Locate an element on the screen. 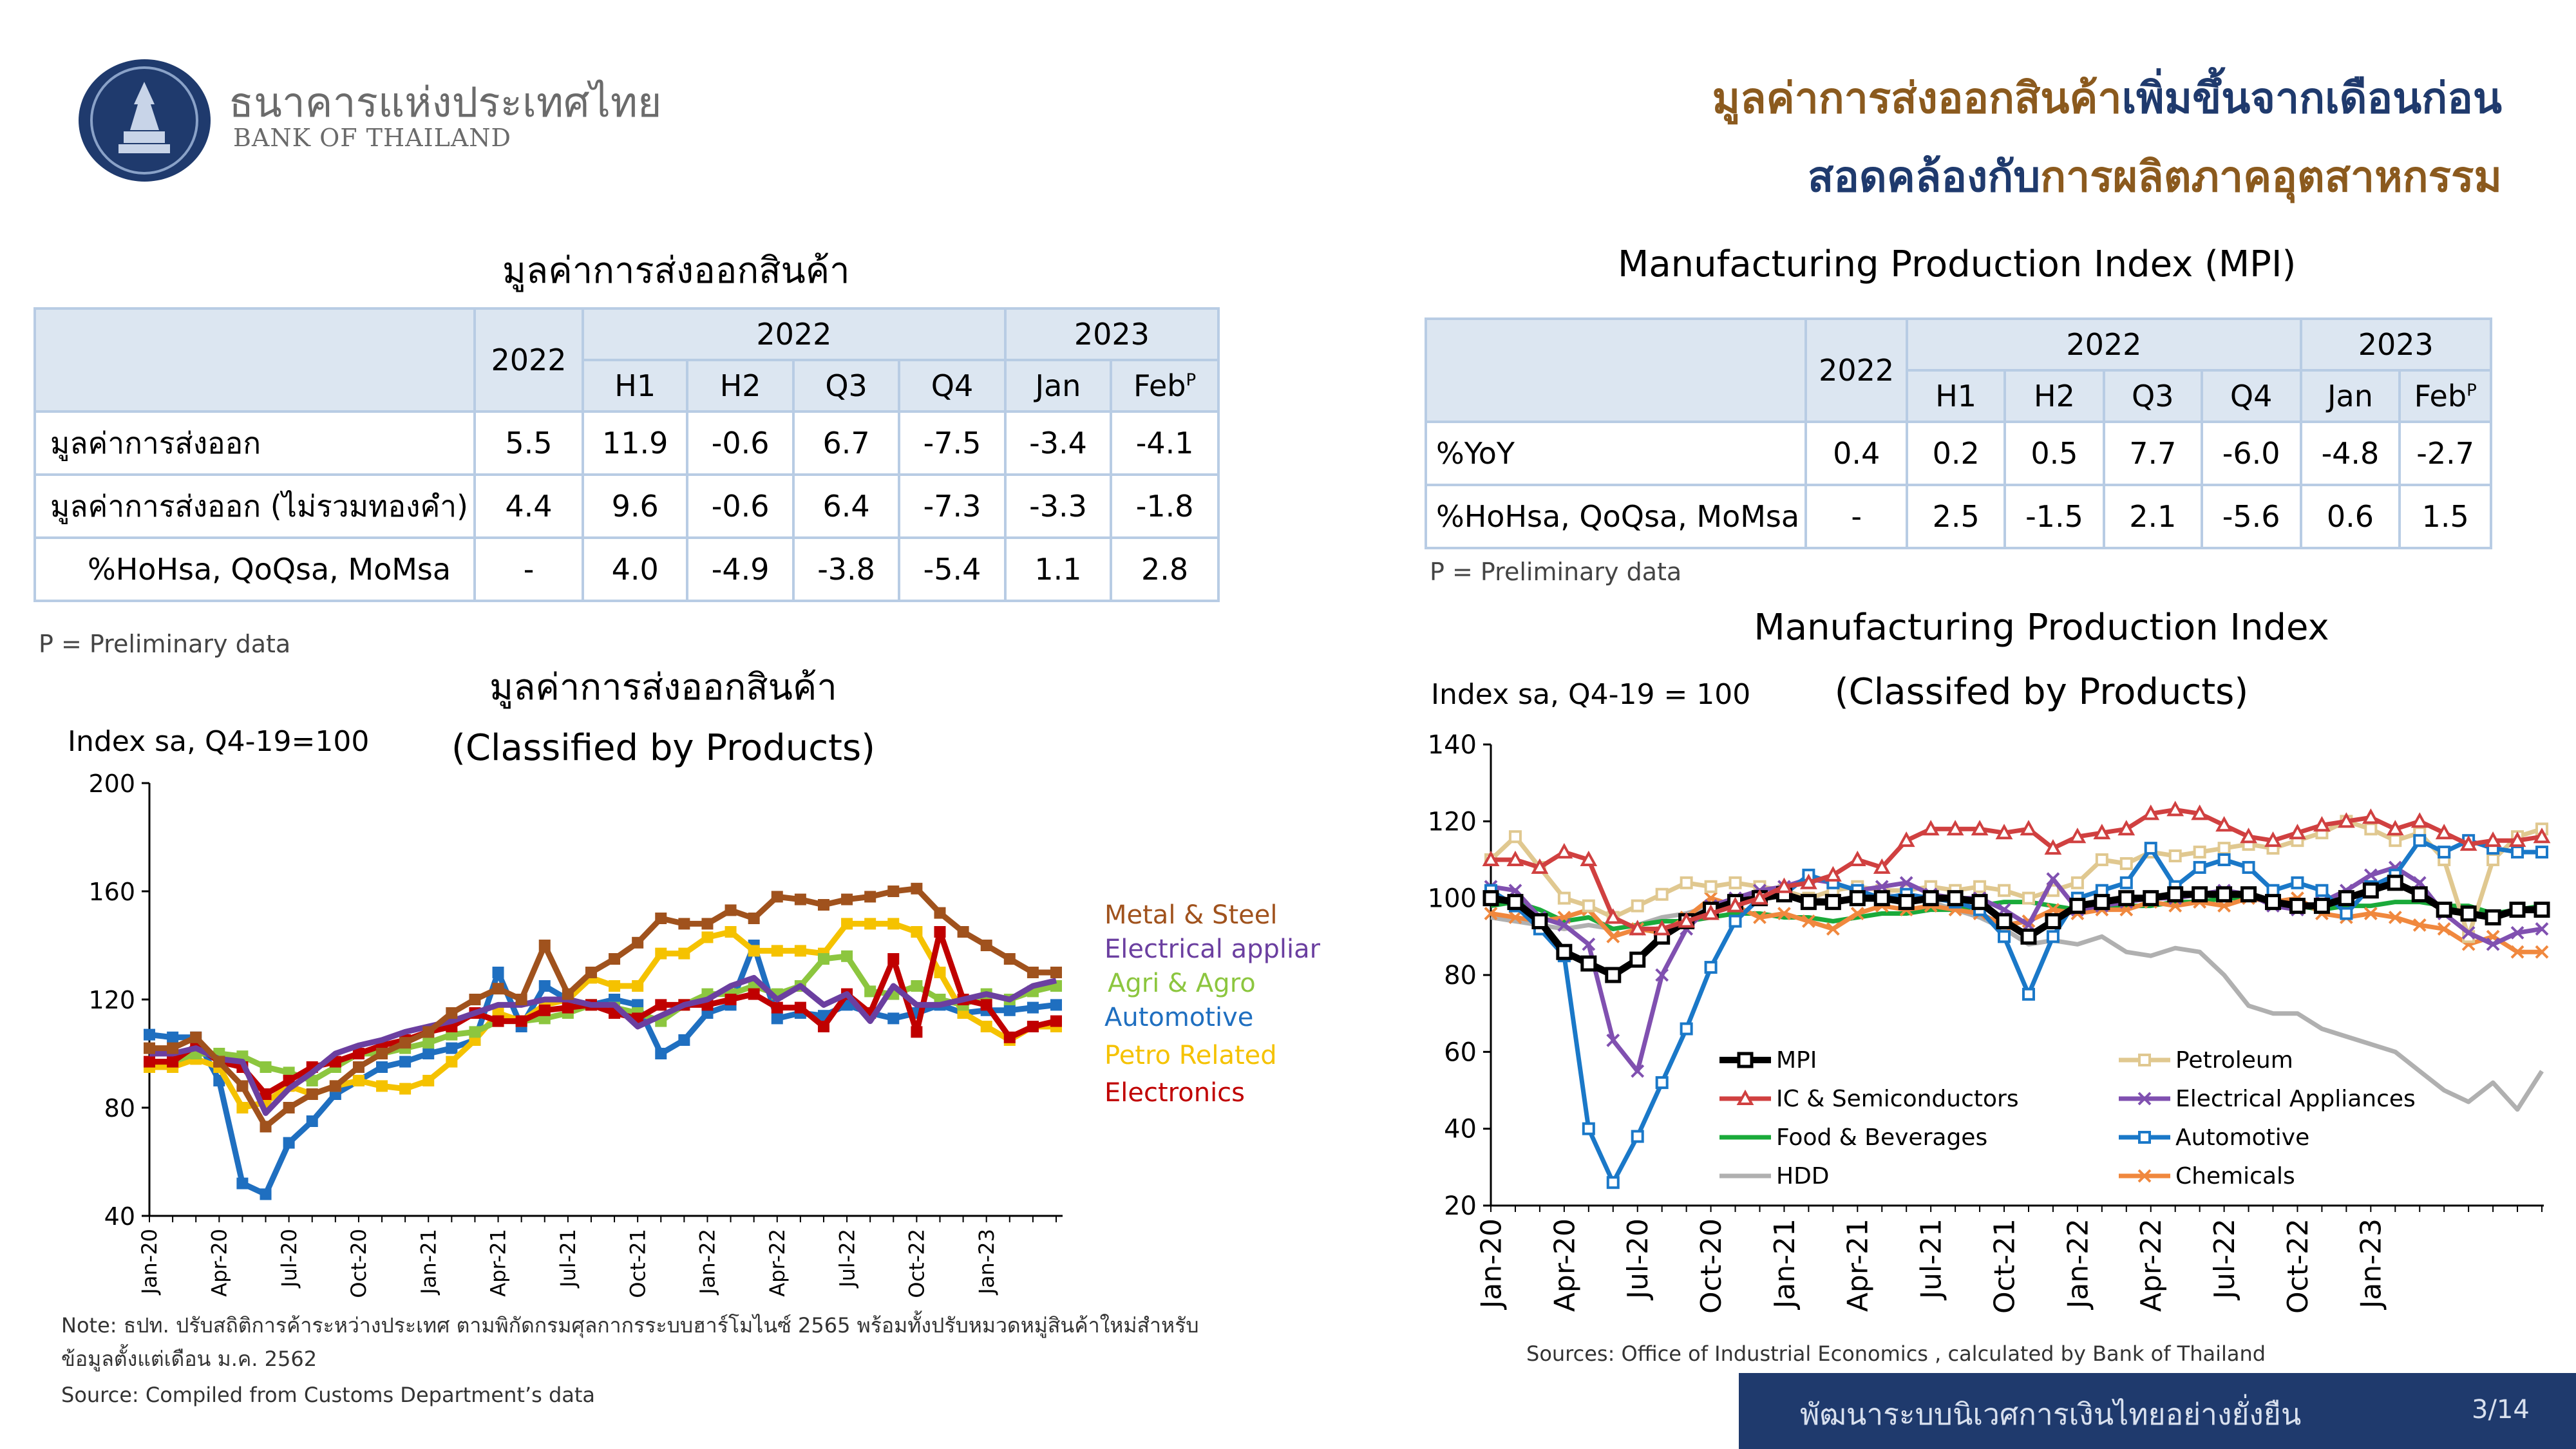 The image size is (2576, 1449). headline-line-2-part-2: การผลิตภาคอุตสาหกรรม is located at coordinates (2271, 177).